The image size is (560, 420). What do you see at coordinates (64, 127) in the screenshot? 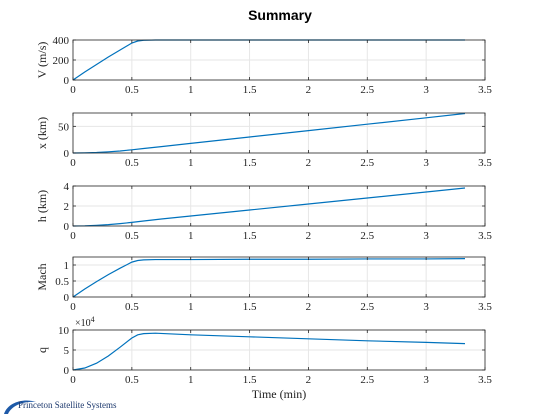
I see `y-tick-label: 50` at bounding box center [64, 127].